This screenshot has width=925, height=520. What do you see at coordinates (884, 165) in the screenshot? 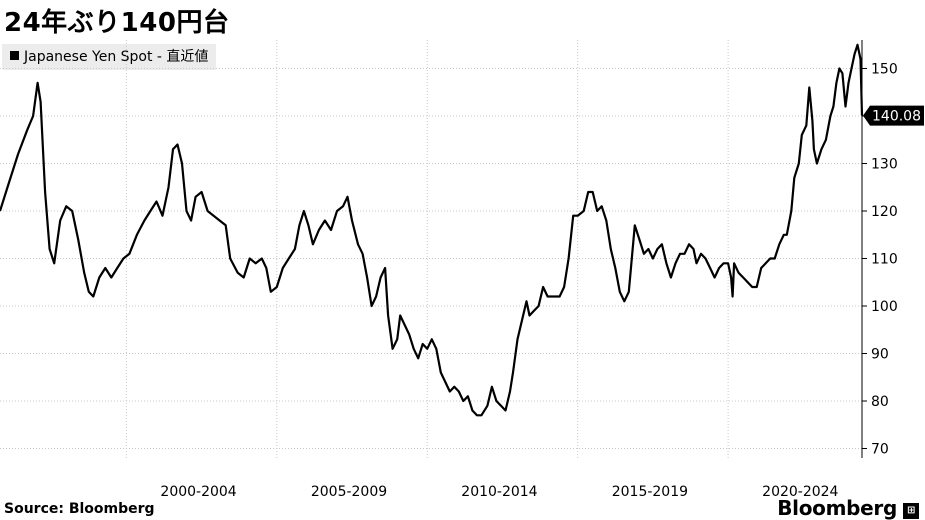
I see `y-tick-label: 130` at bounding box center [884, 165].